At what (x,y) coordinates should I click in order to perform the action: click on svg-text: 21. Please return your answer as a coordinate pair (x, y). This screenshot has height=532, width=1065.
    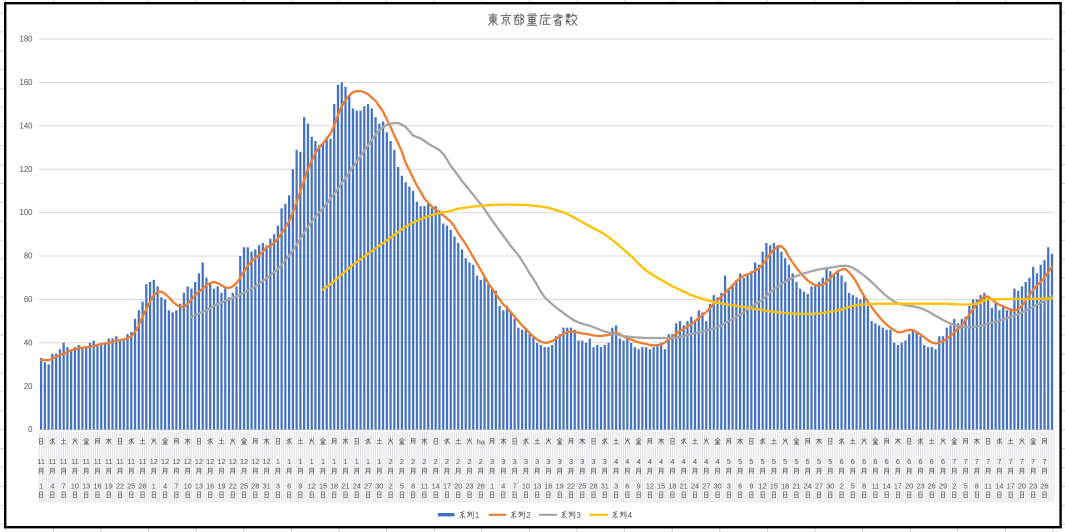
    Looking at the image, I should click on (345, 485).